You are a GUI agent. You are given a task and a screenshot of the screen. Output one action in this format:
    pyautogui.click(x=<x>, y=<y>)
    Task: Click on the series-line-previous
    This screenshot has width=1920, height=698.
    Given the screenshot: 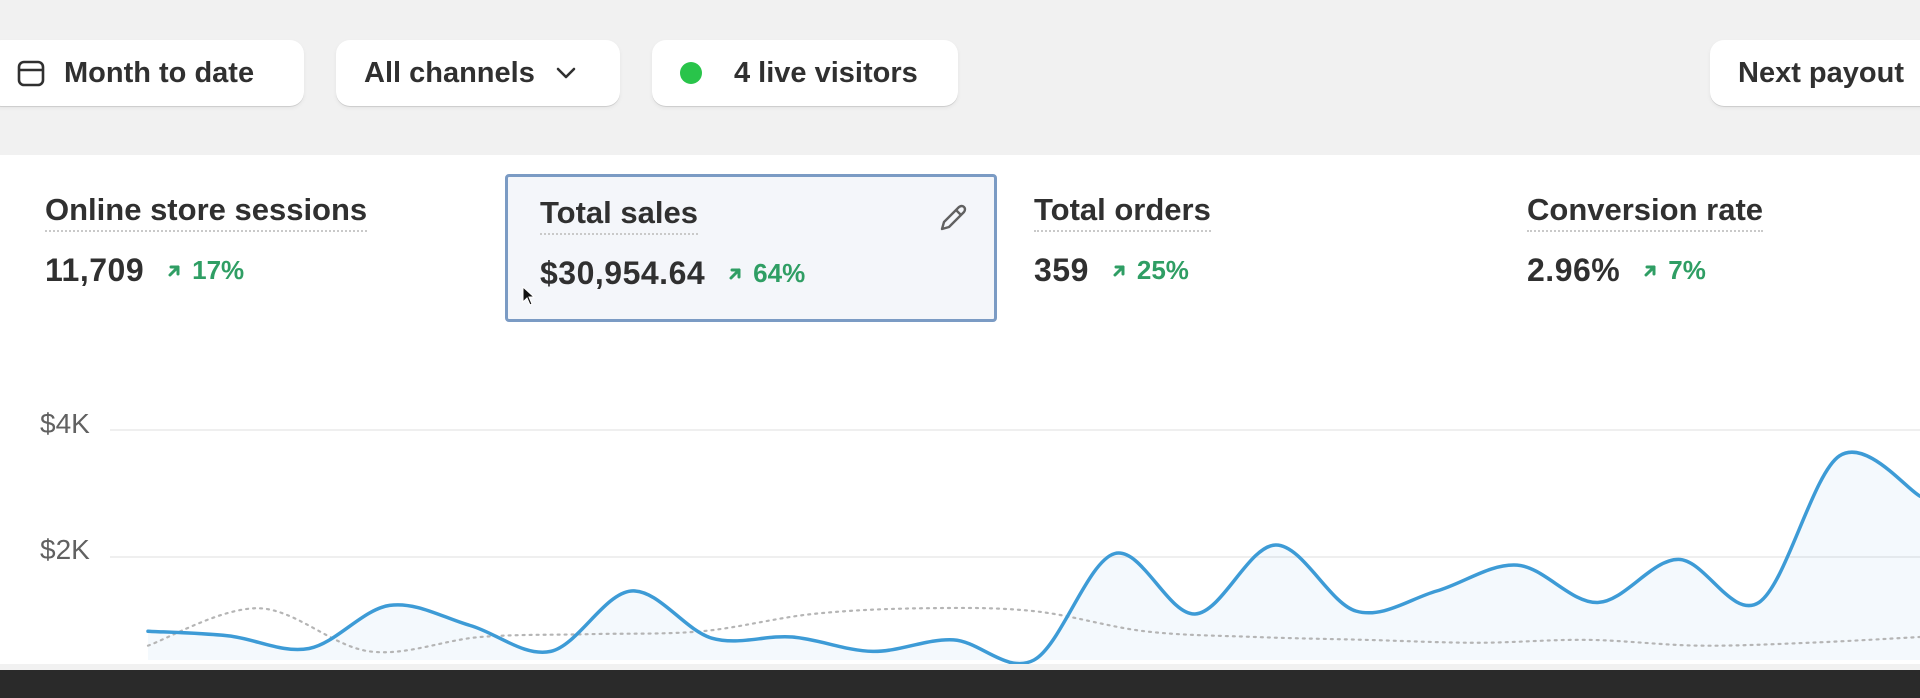 What is the action you would take?
    pyautogui.click(x=1033, y=630)
    